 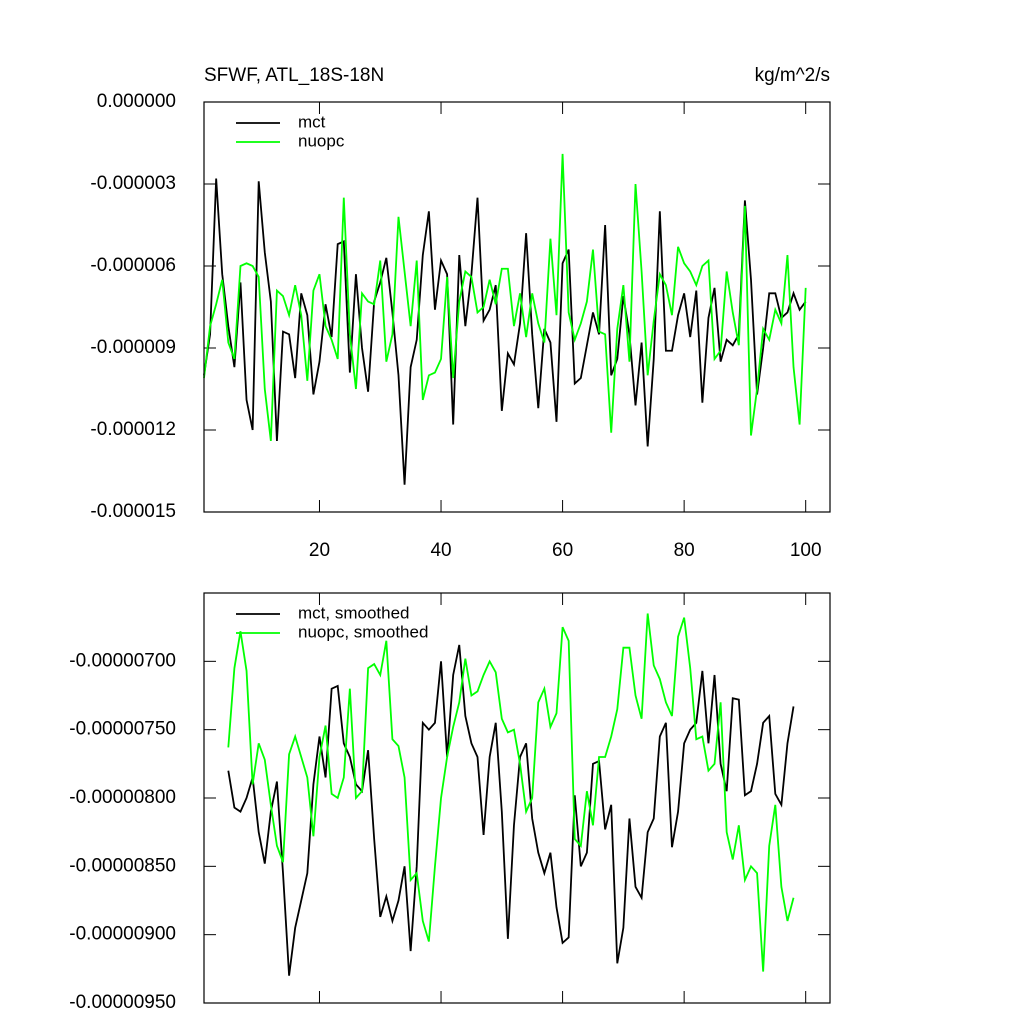 What do you see at coordinates (122, 934) in the screenshot?
I see `y-tick-label: -0.00000900` at bounding box center [122, 934].